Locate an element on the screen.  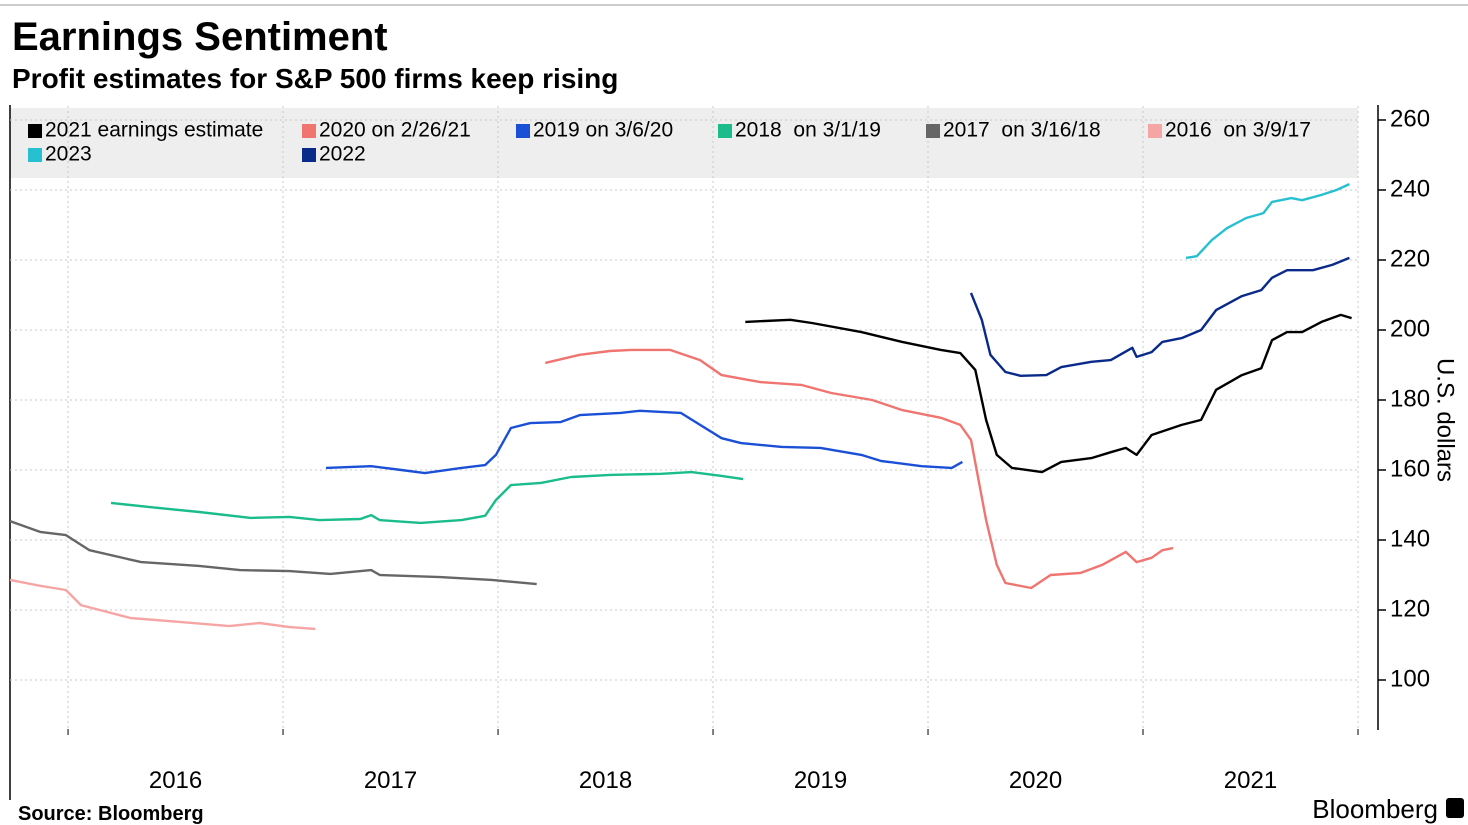
legend-label: 2019 on 3/6/20 is located at coordinates (603, 130).